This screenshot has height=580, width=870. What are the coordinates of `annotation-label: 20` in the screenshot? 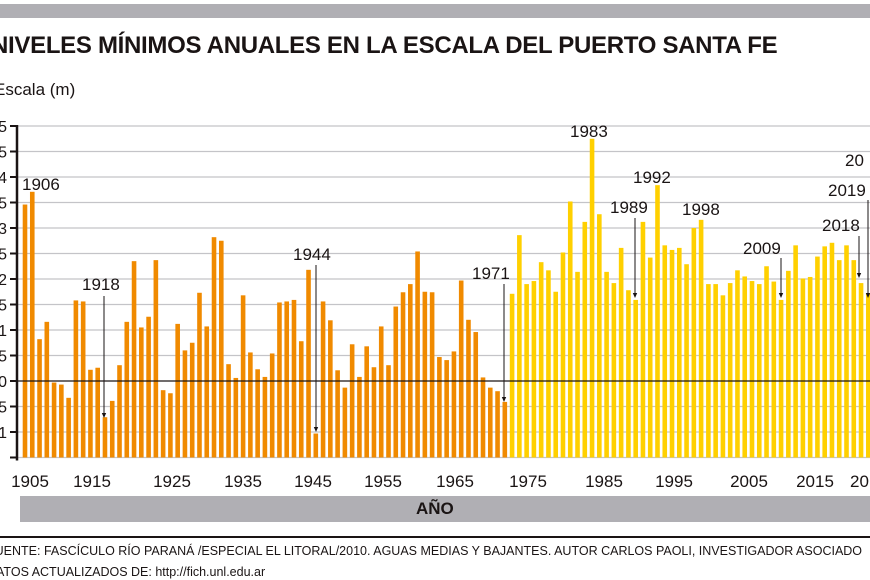 It's located at (854, 160).